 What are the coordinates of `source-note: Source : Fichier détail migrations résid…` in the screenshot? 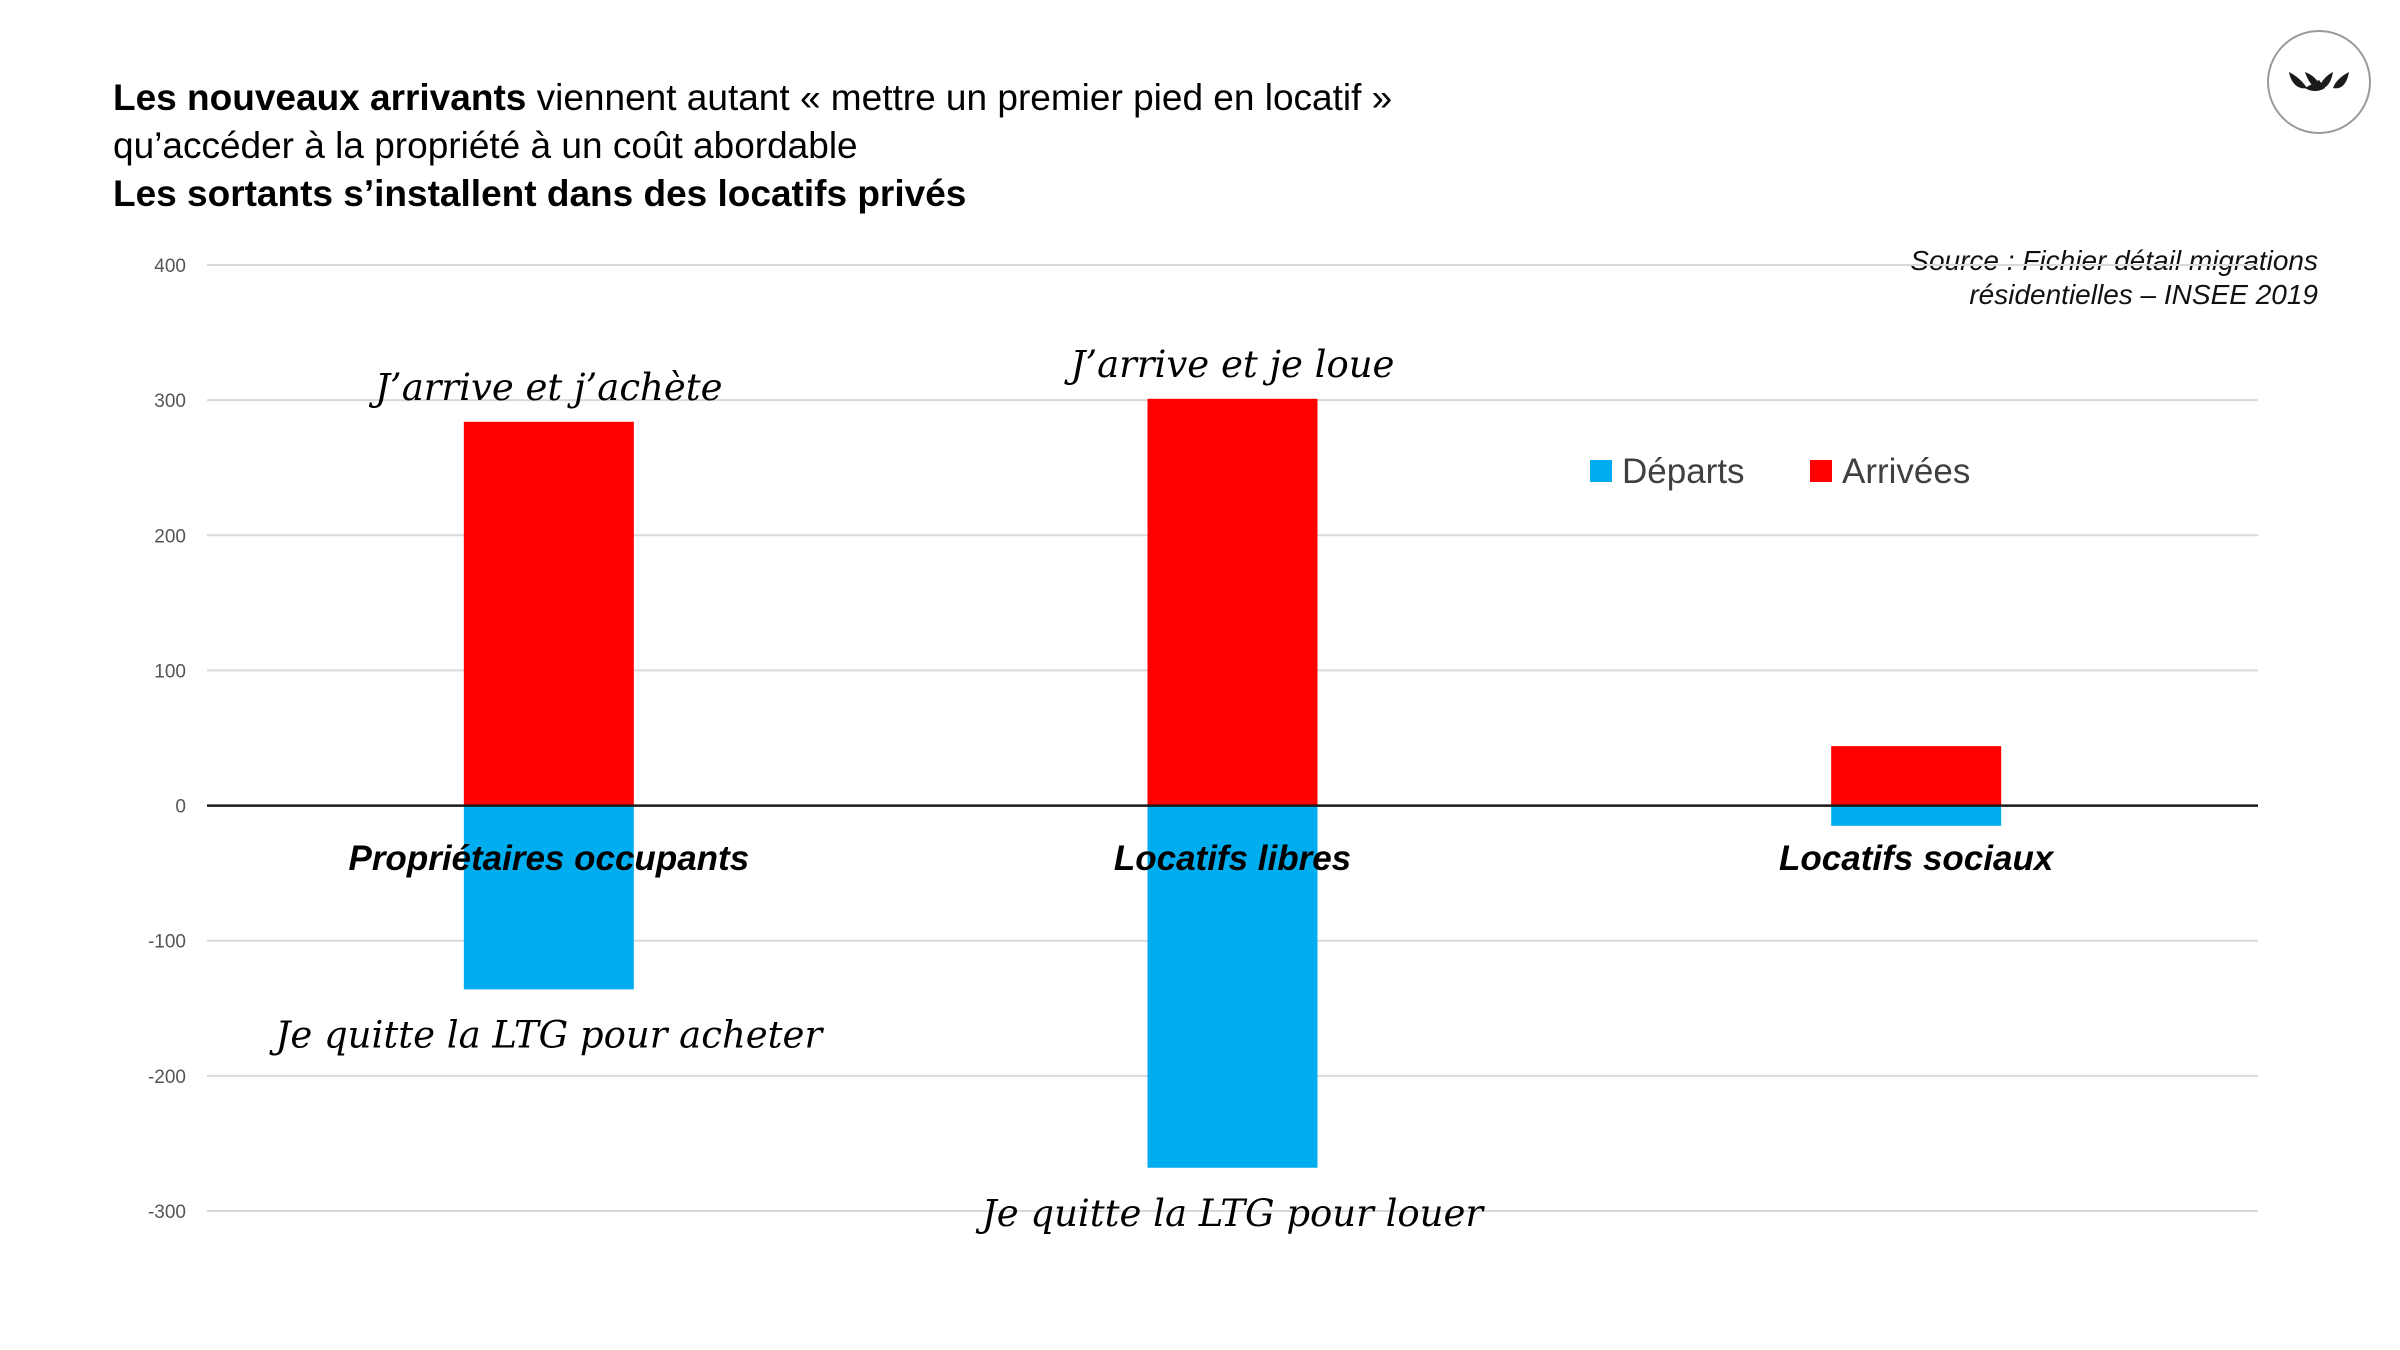 It's located at (1968, 278).